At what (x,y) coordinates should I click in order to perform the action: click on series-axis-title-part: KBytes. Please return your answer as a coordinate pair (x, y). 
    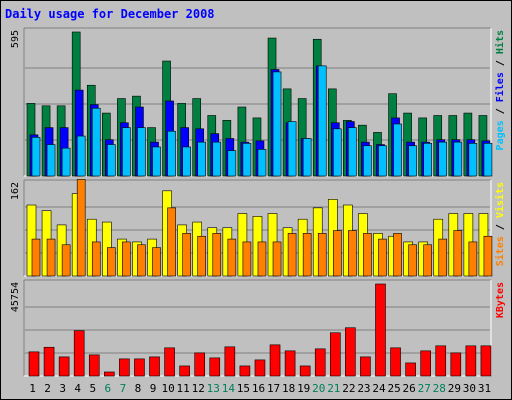
    Looking at the image, I should click on (500, 300).